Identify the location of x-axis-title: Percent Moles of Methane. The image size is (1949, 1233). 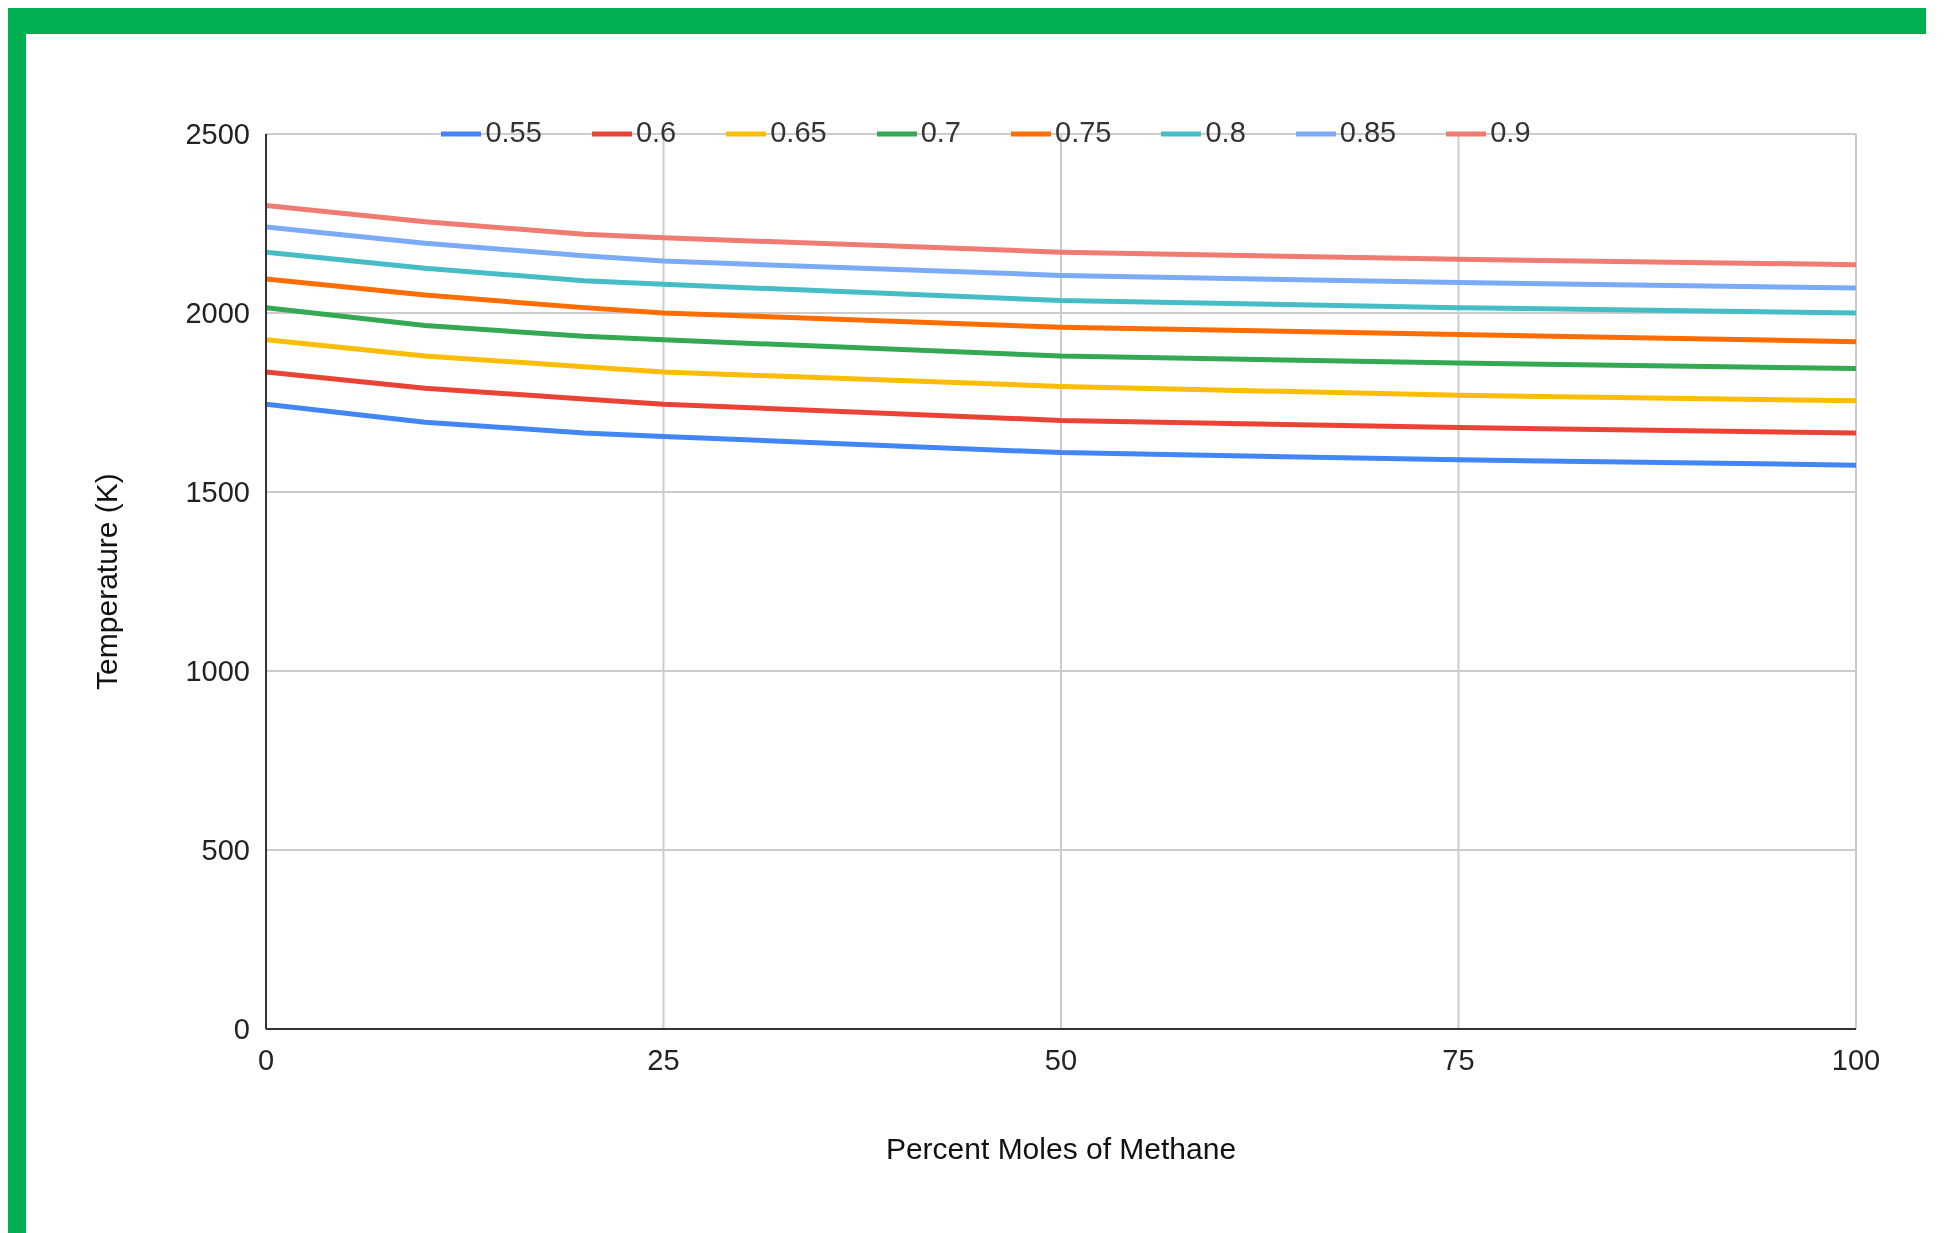
(1061, 1148).